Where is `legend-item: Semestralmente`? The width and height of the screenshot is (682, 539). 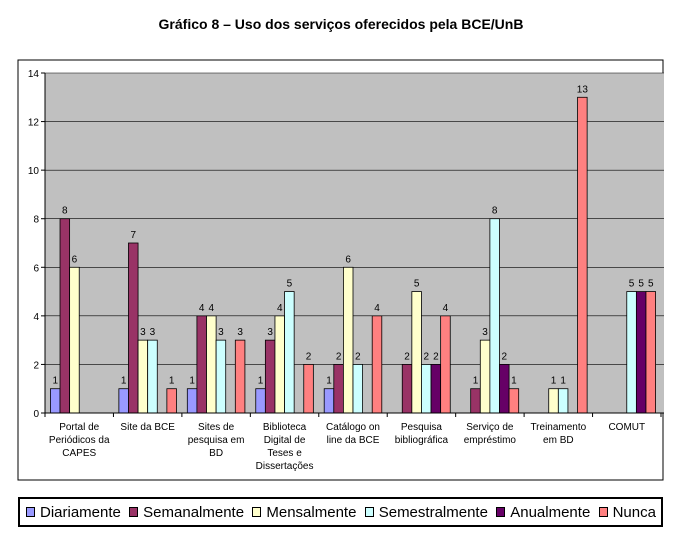
legend-item: Semestralmente is located at coordinates (426, 512).